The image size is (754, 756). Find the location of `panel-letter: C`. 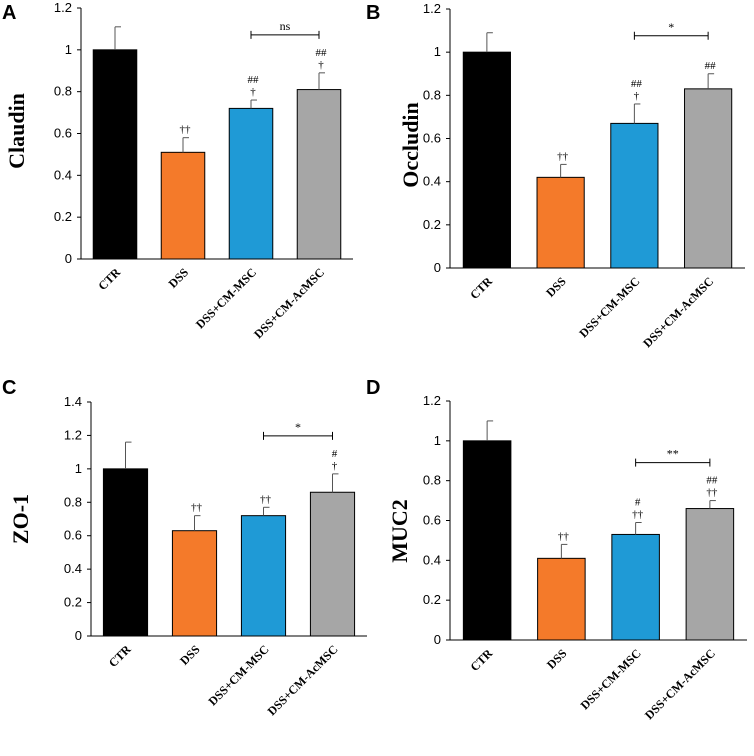

panel-letter: C is located at coordinates (9, 388).